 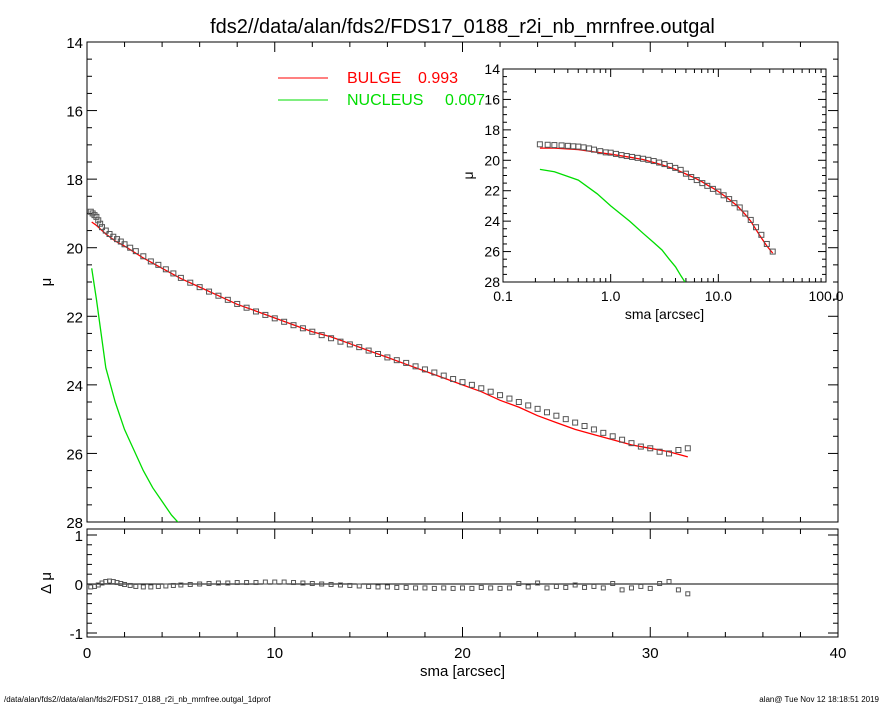 What do you see at coordinates (468, 175) in the screenshot?
I see `inset-y-axis-label: μ` at bounding box center [468, 175].